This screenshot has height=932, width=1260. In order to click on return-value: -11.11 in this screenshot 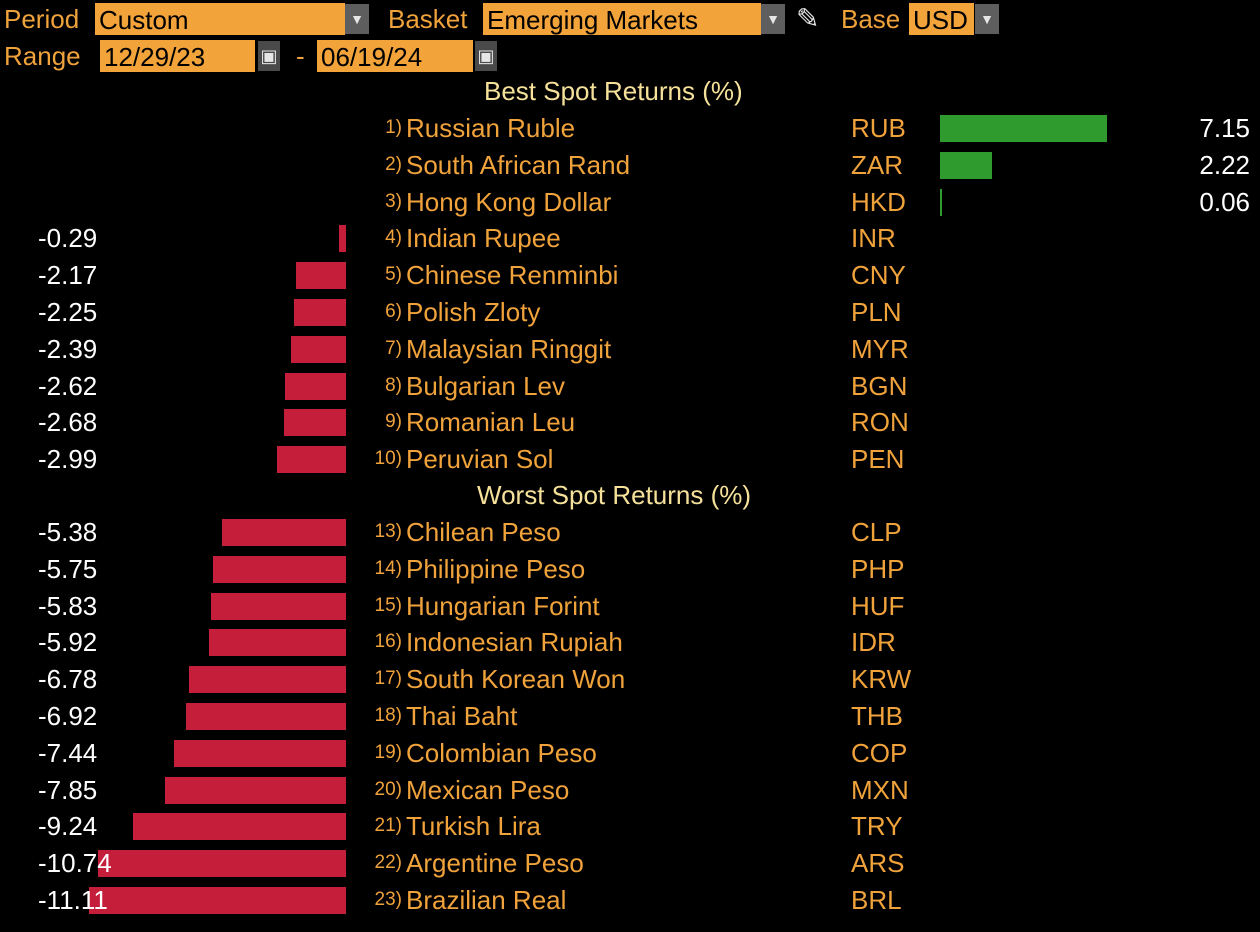, I will do `click(73, 900)`.